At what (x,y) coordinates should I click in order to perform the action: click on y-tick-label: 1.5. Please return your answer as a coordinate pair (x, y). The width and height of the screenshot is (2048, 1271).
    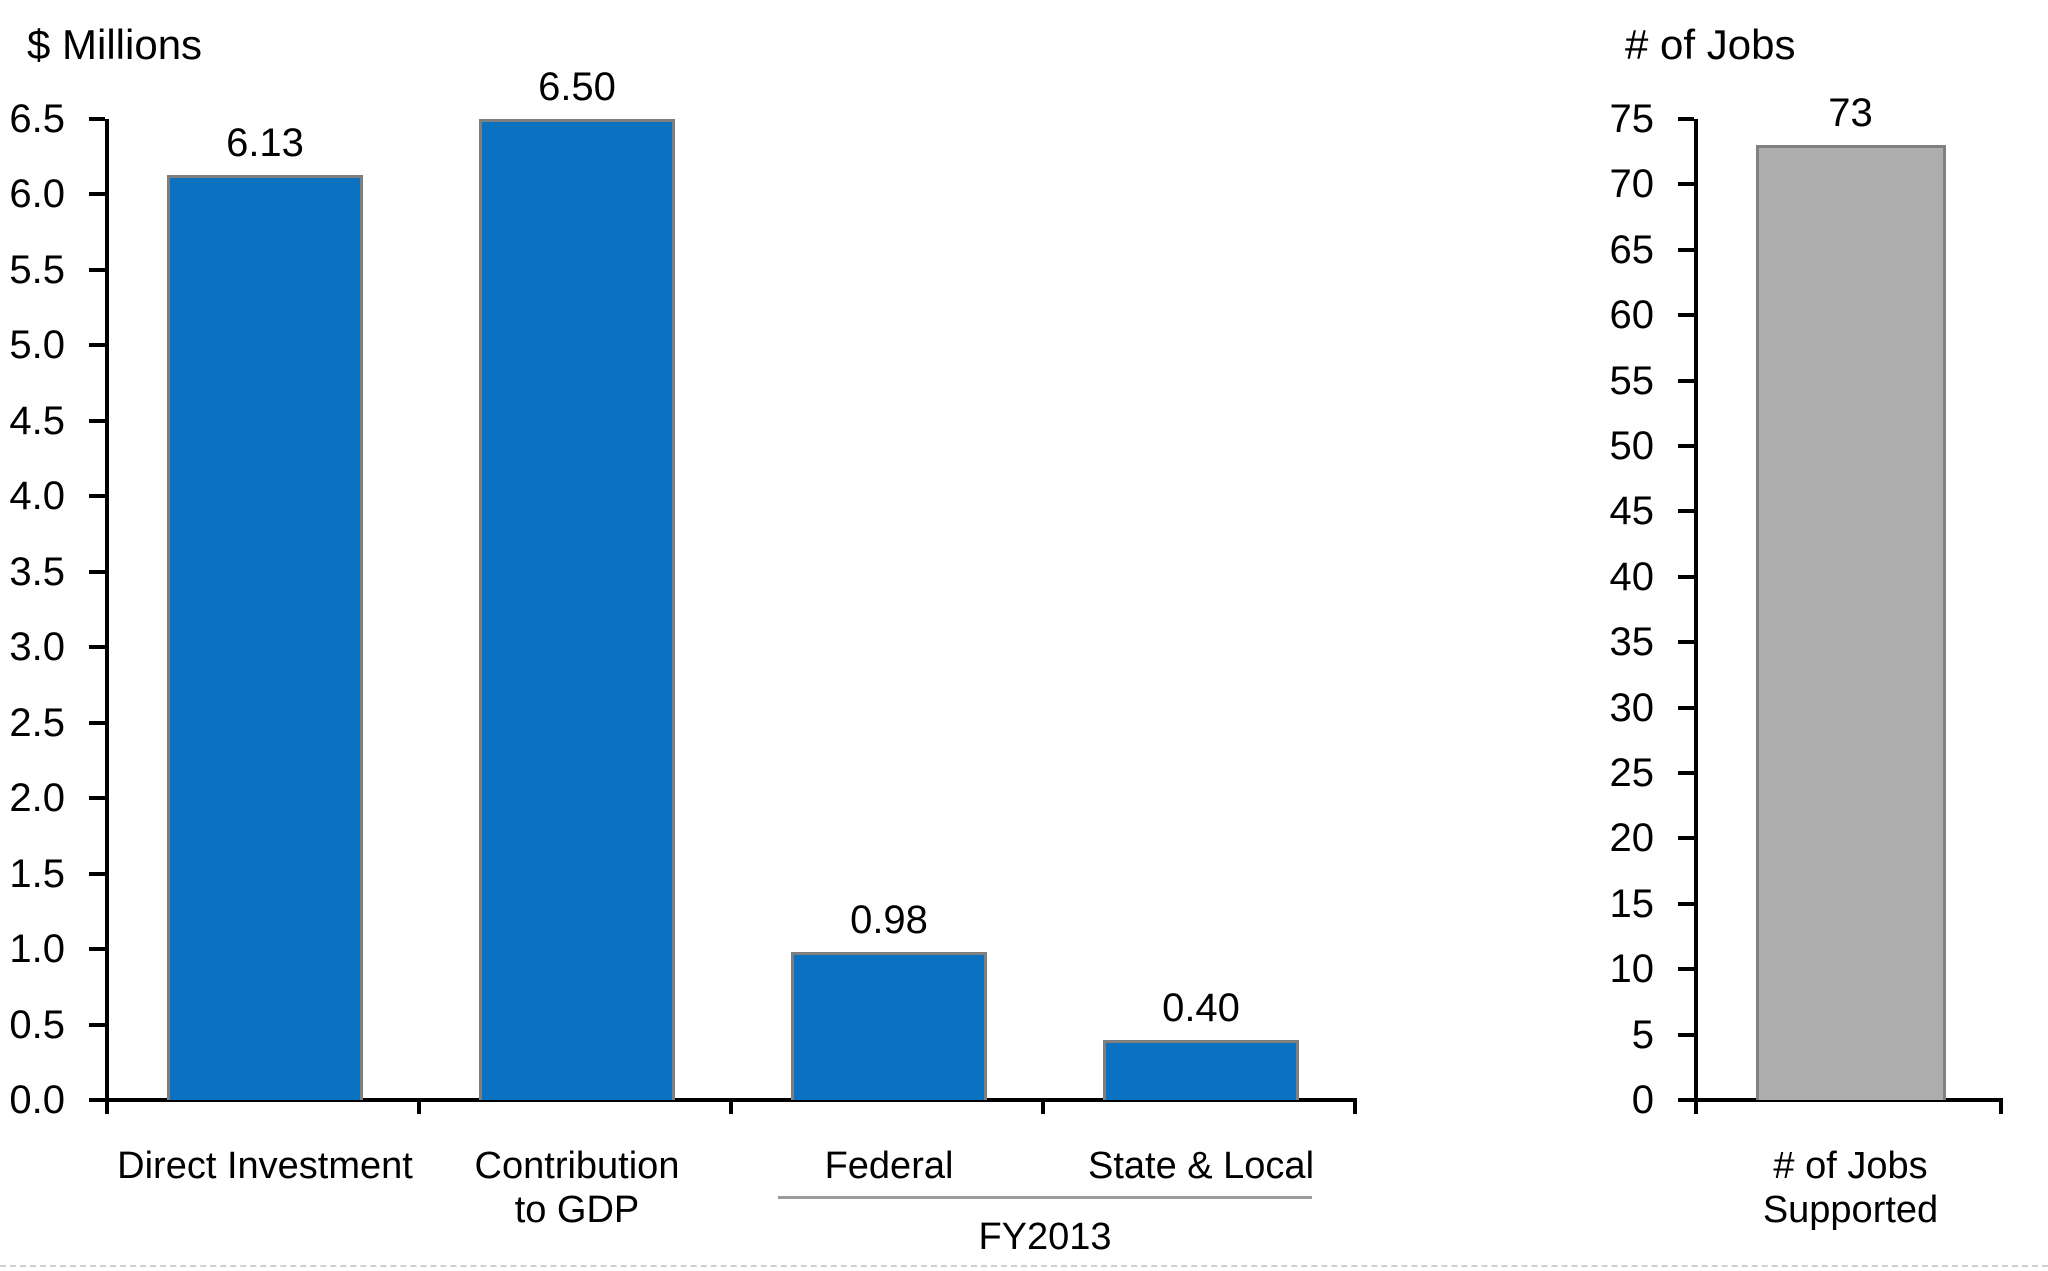
    Looking at the image, I should click on (37, 873).